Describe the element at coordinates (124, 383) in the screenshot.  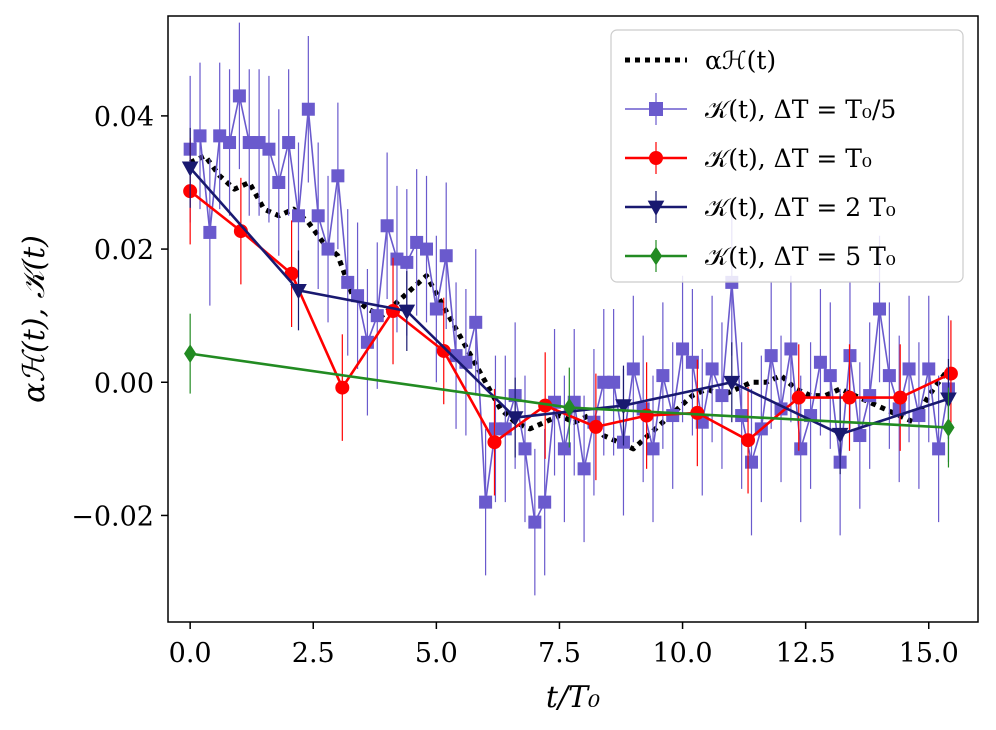
I see `y-tick-label: 0.00` at that location.